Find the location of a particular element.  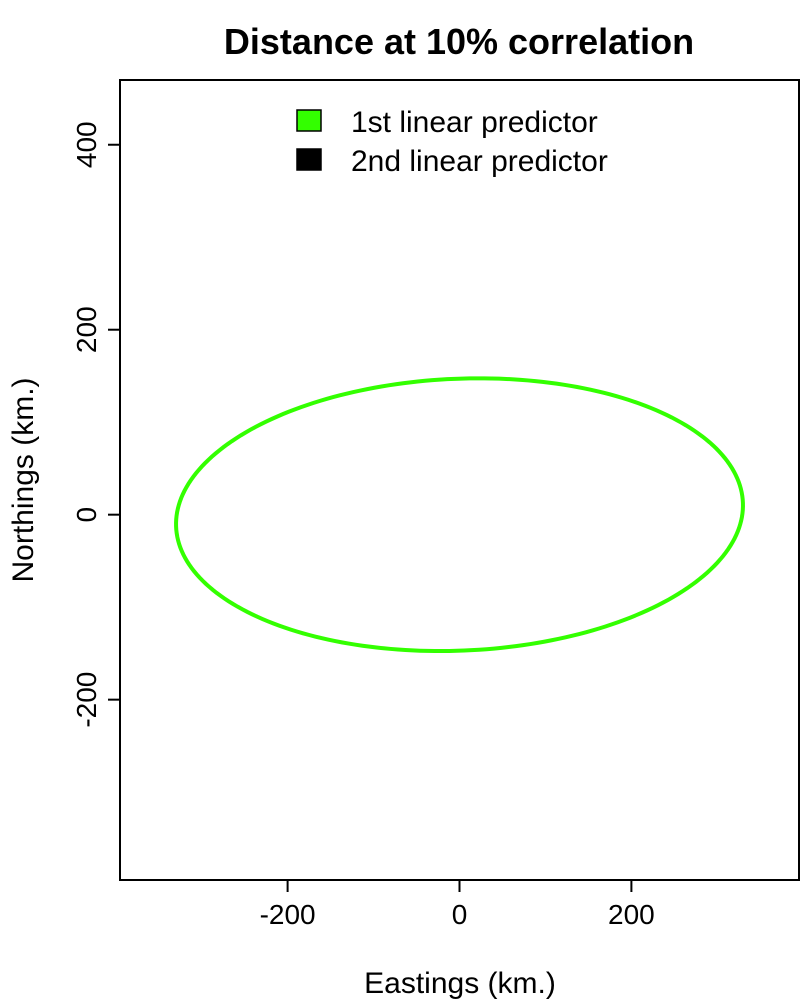

chart-title: Distance at 10% correlation is located at coordinates (459, 41).